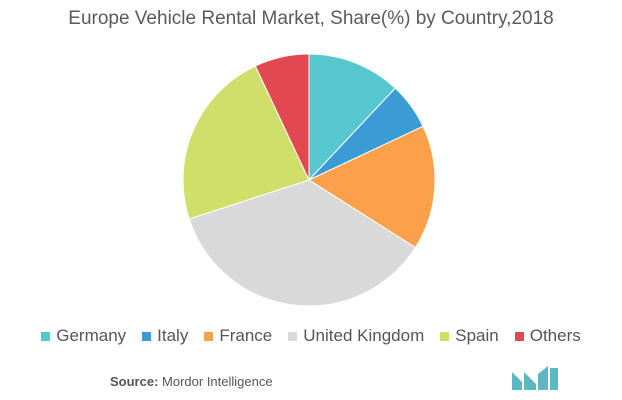 This screenshot has width=622, height=400. I want to click on legend-item-united-kingdom: United Kingdom, so click(356, 336).